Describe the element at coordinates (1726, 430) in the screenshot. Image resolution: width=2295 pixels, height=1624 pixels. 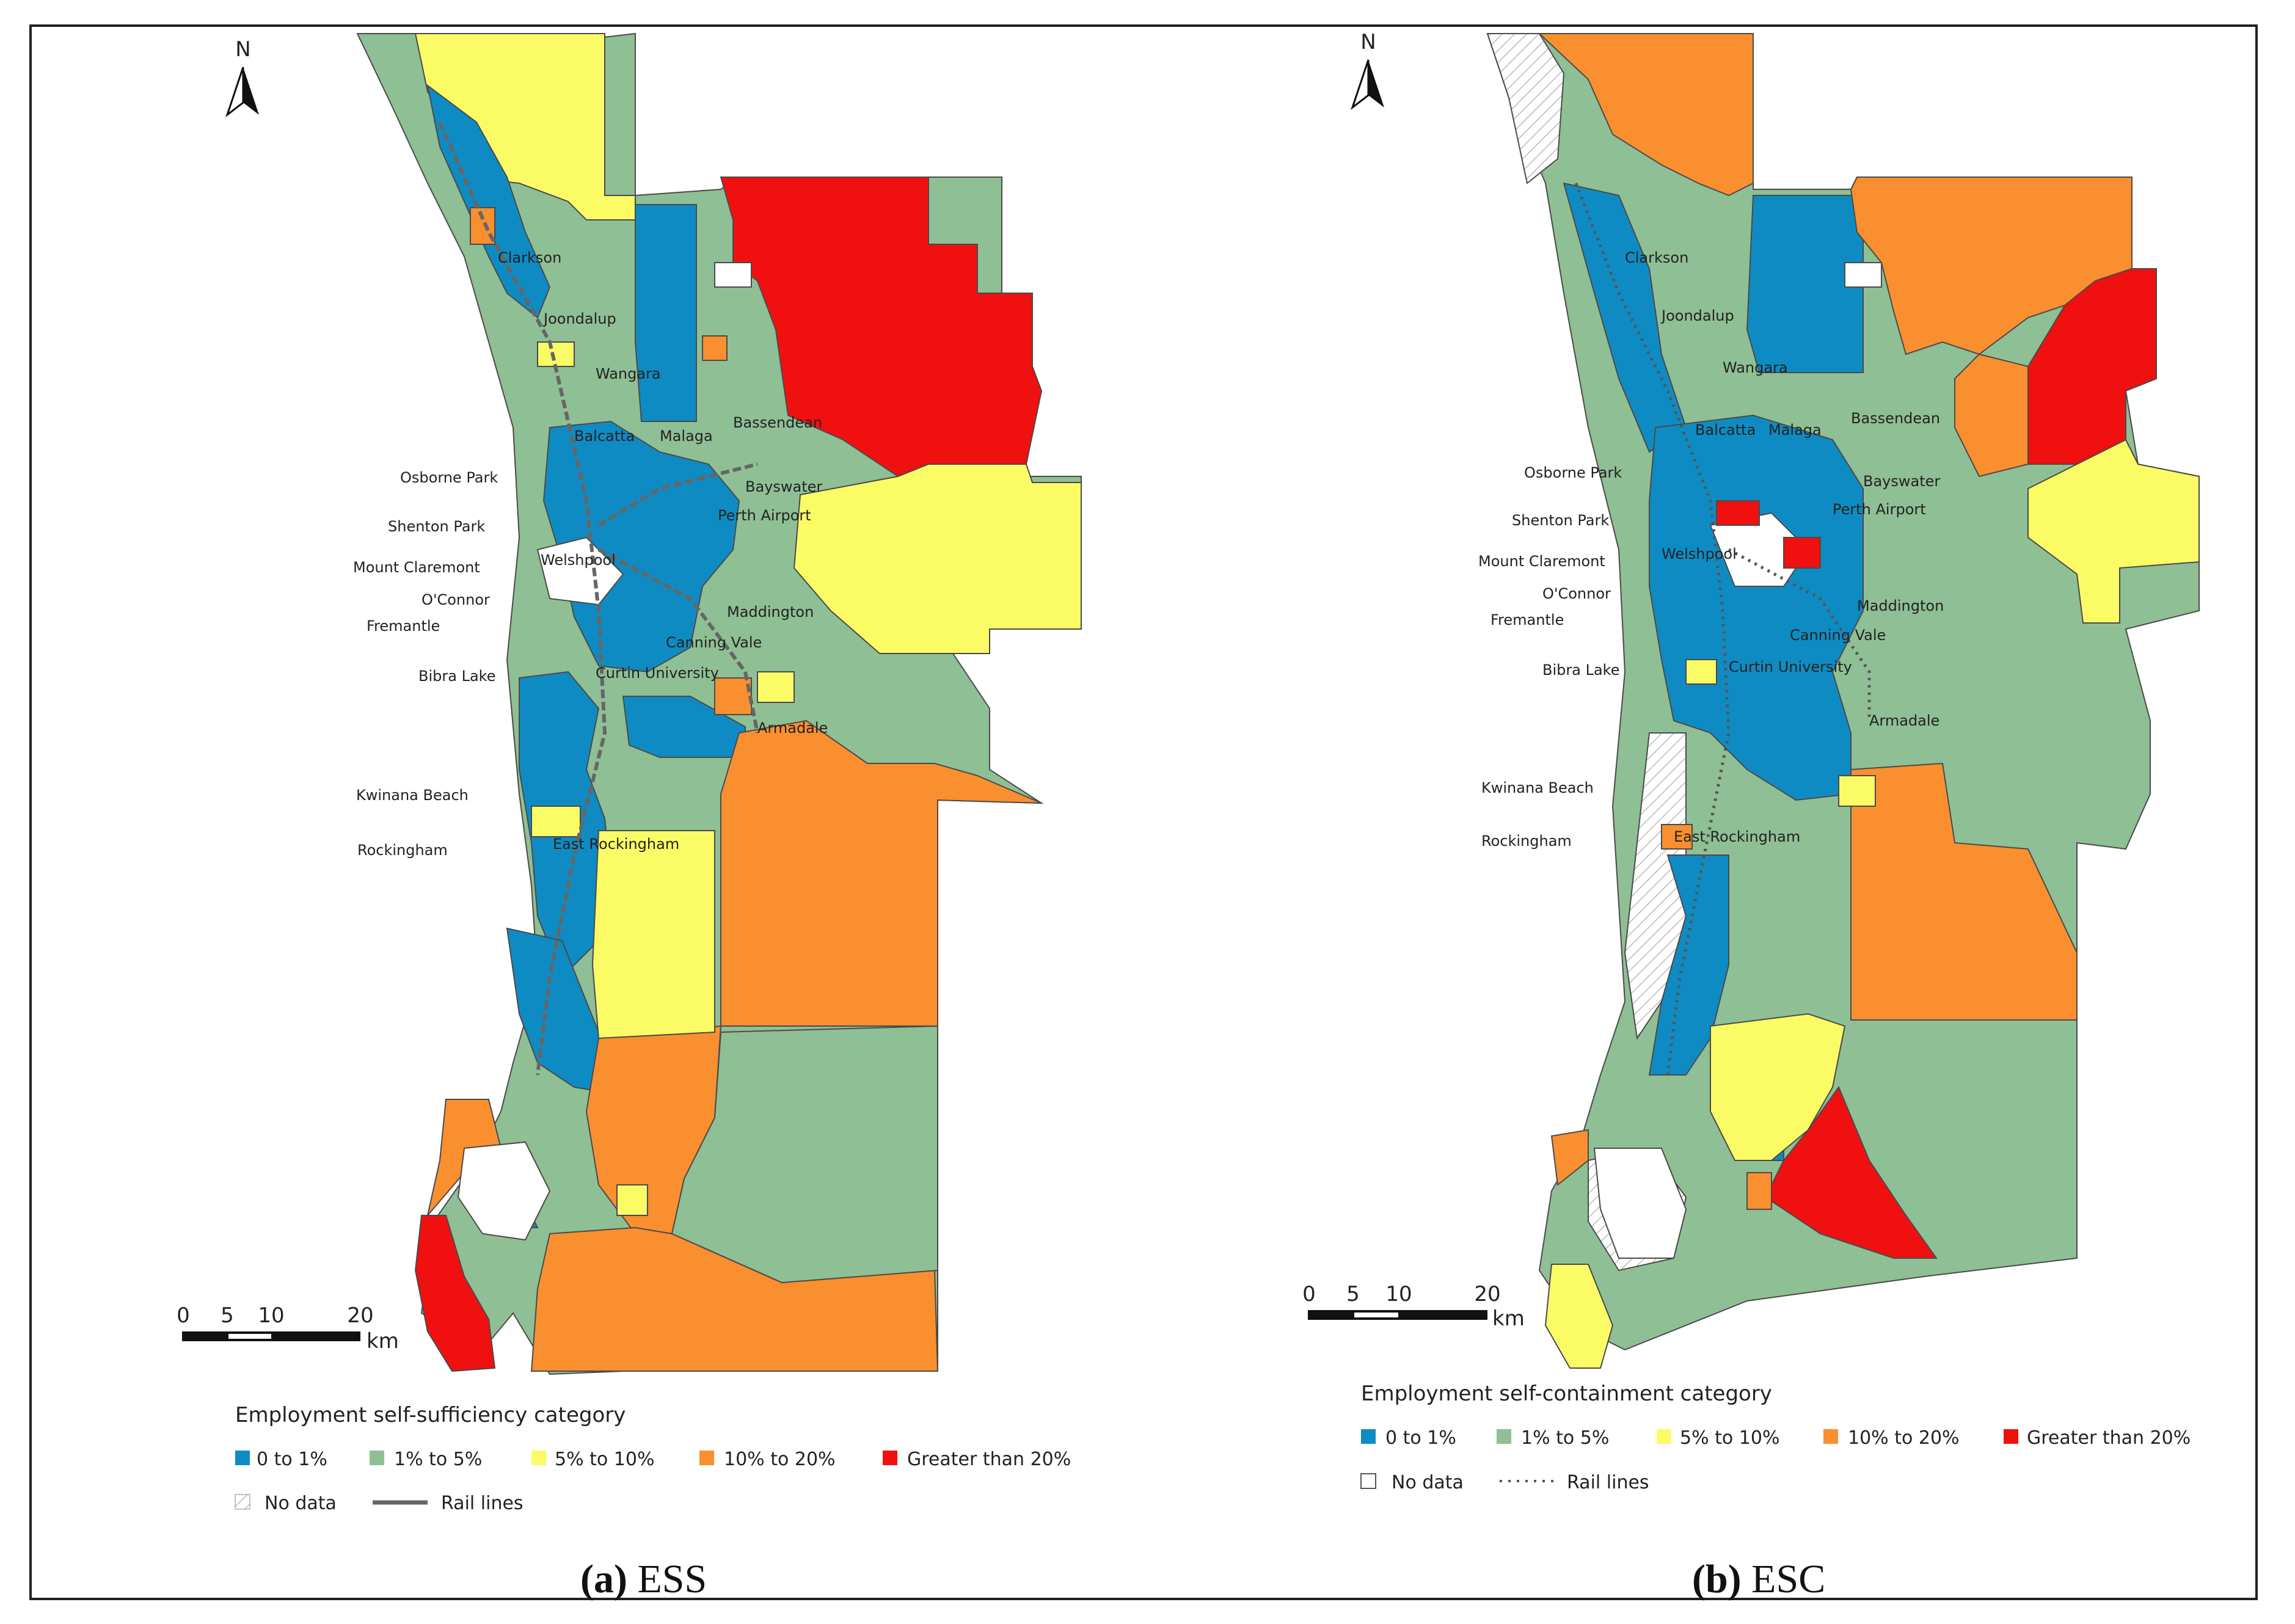
I see `place-label: Balcatta` at that location.